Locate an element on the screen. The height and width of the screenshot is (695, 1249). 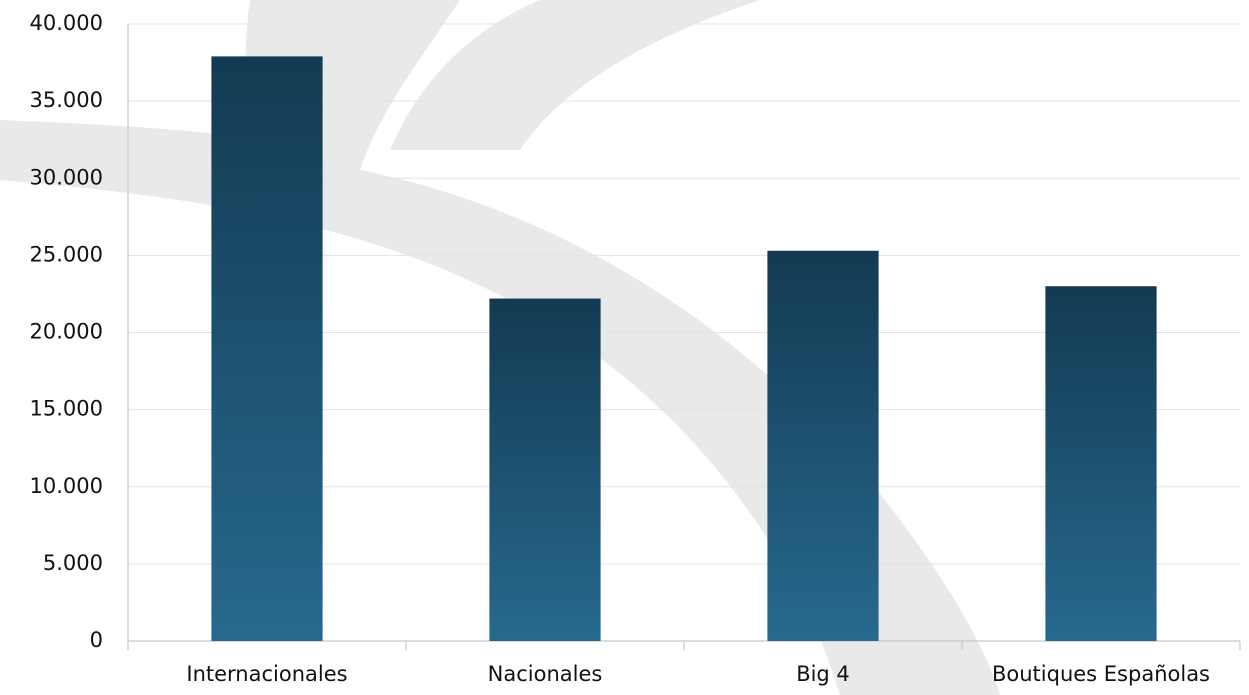
y-tick-label: 20.000 is located at coordinates (66, 332).